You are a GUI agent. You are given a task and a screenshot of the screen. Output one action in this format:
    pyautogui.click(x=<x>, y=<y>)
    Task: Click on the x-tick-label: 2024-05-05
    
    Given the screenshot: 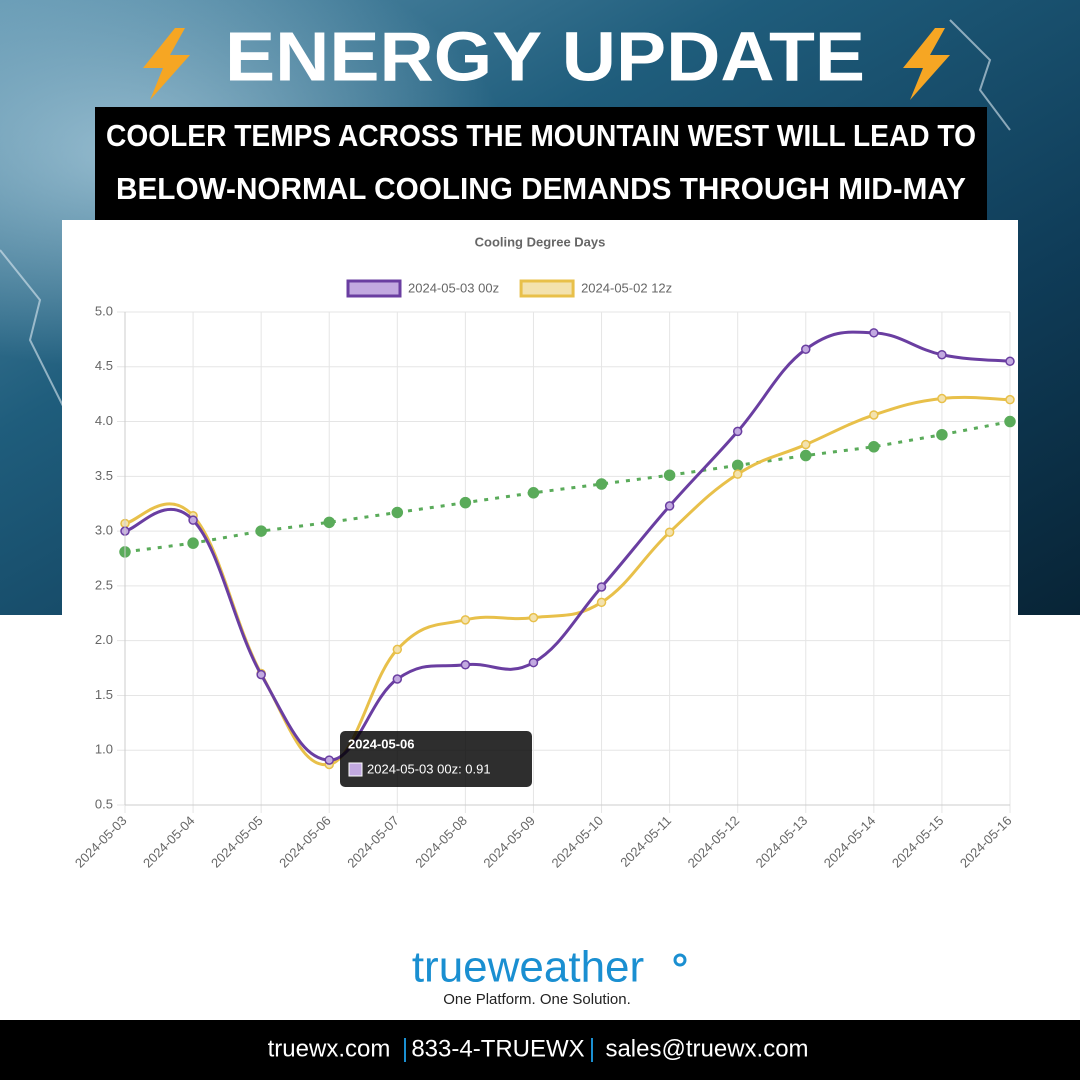 What is the action you would take?
    pyautogui.click(x=237, y=842)
    